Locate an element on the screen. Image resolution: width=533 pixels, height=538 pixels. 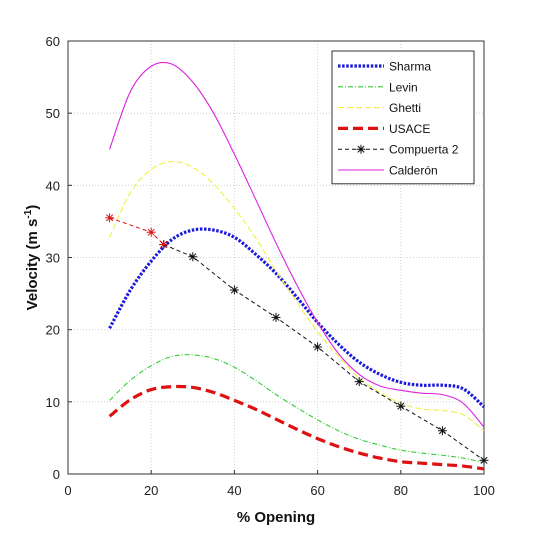
y-tick-label: 20 is located at coordinates (53, 330).